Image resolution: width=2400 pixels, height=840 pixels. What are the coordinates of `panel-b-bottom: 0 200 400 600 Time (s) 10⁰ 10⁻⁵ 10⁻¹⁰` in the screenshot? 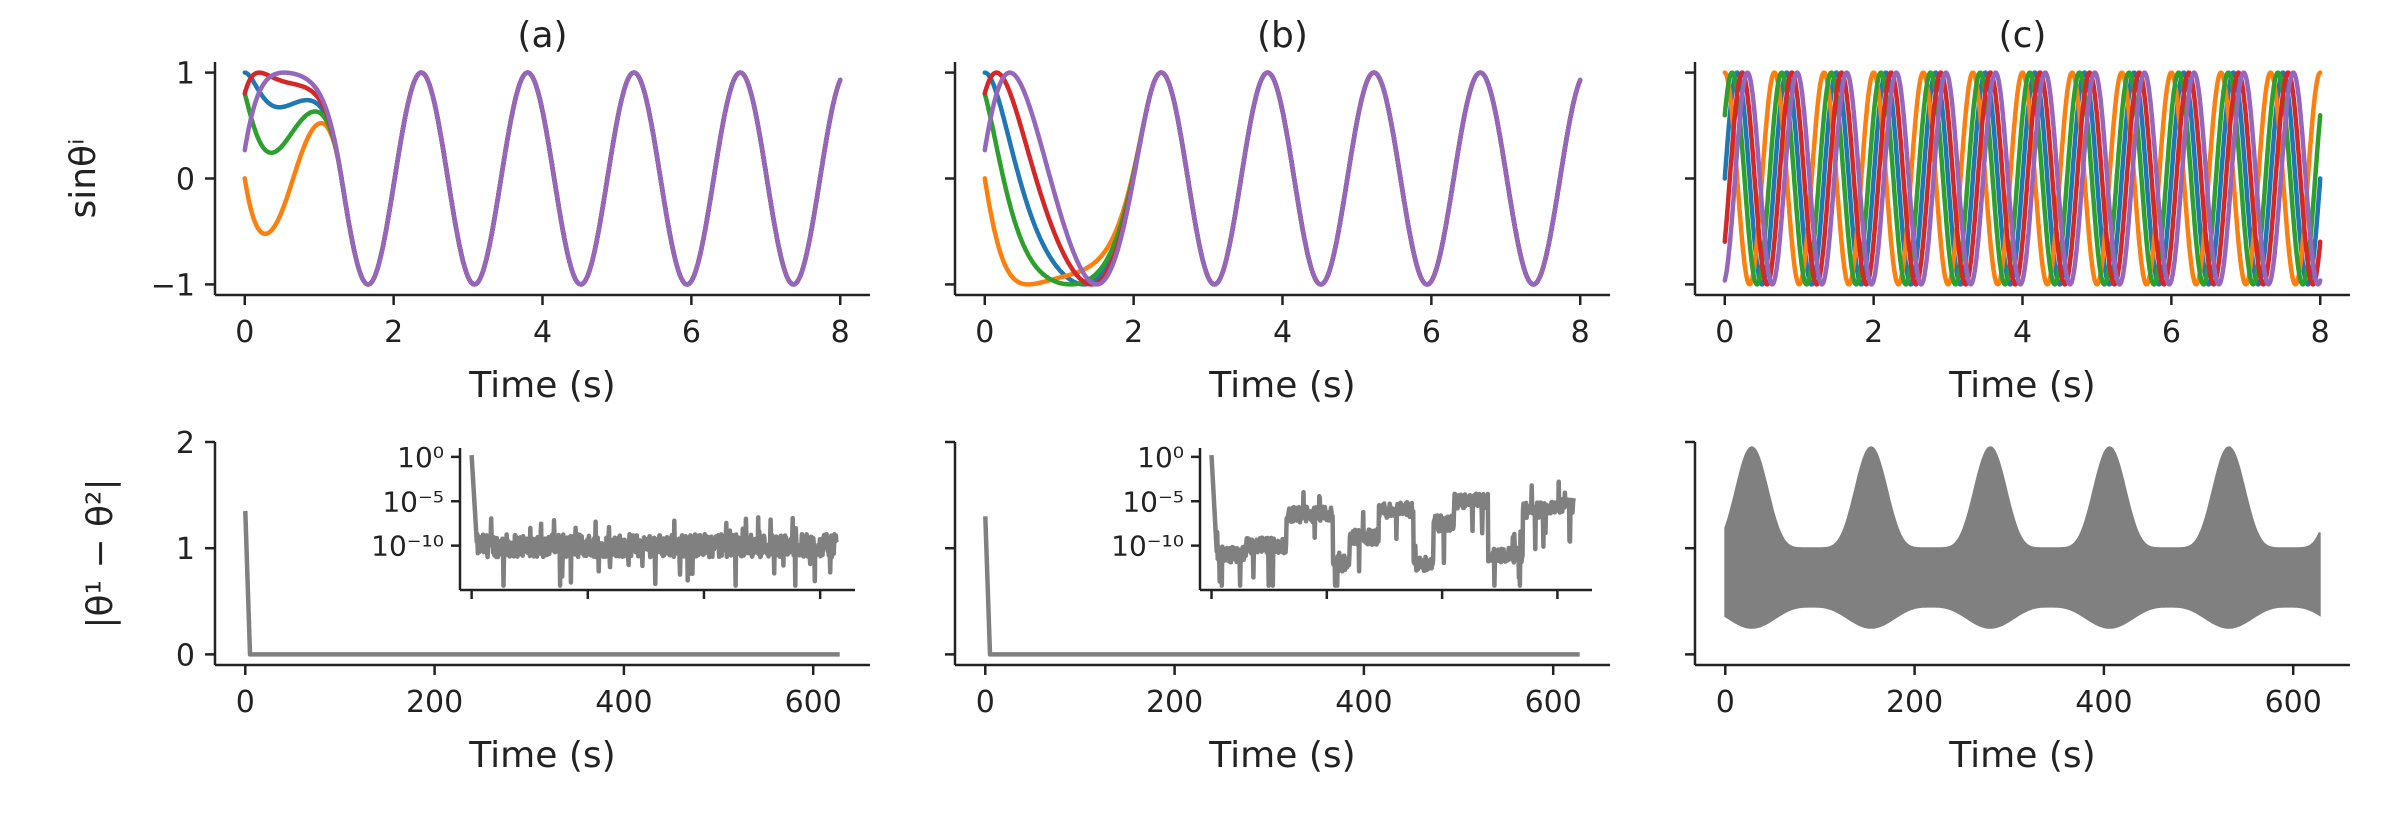 It's located at (1277, 608).